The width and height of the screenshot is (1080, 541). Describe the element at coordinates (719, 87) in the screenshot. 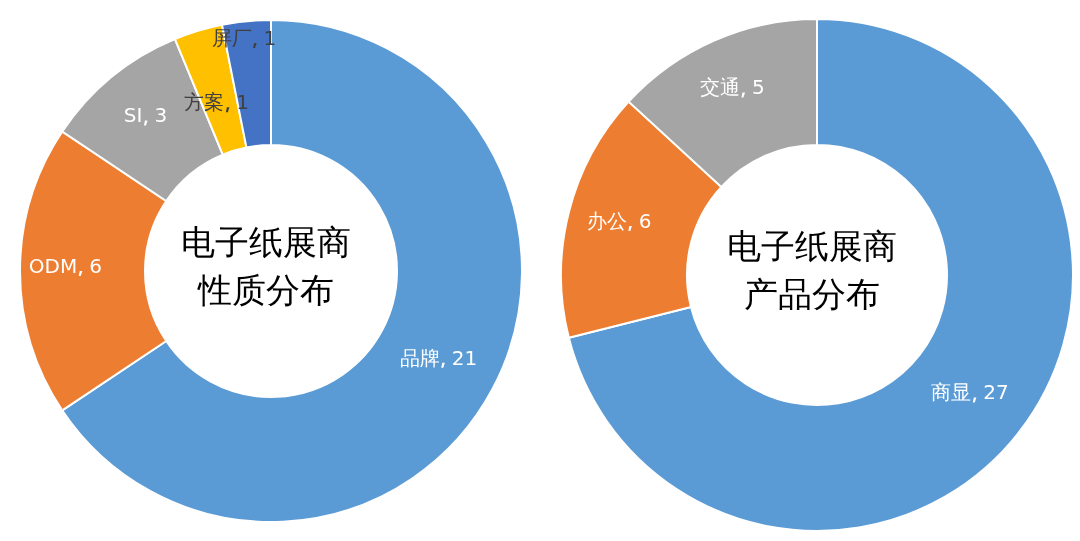

I see `slice-label: 交通` at that location.